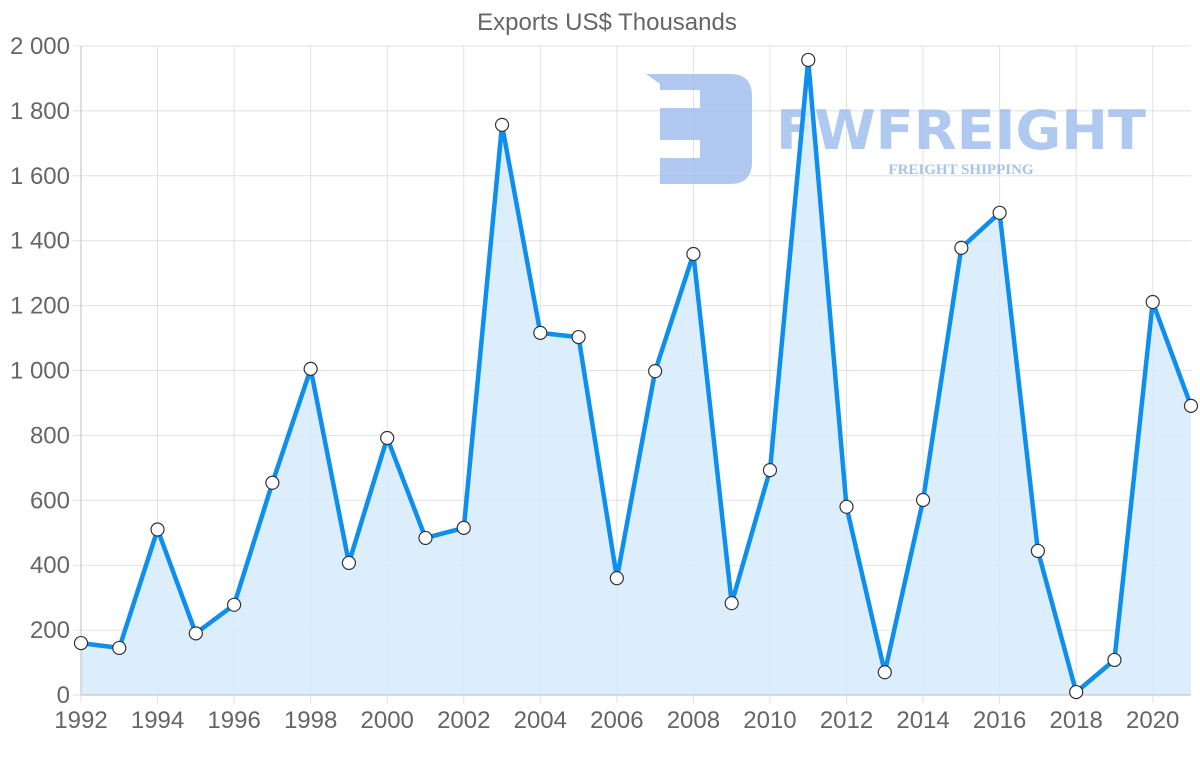 The height and width of the screenshot is (763, 1200). Describe the element at coordinates (884, 672) in the screenshot. I see `data-point-2013: 2013: 70` at that location.